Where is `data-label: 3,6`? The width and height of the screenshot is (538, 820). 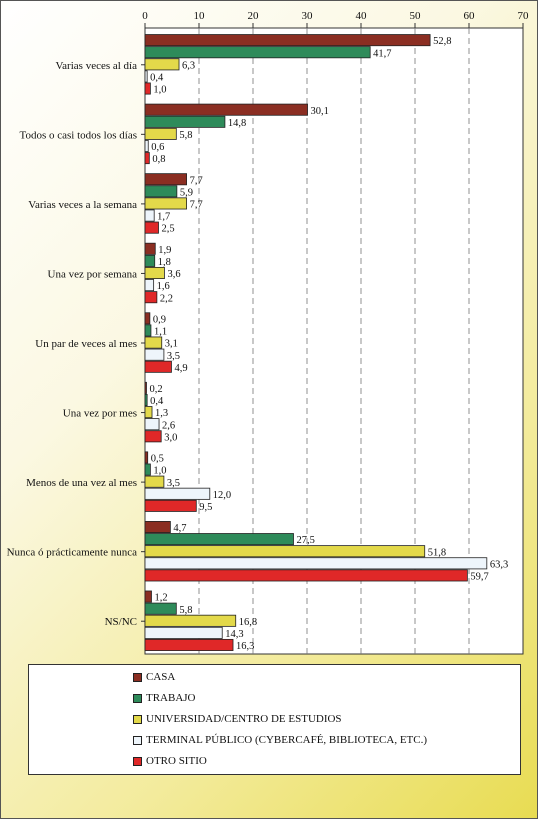
data-label: 3,6 is located at coordinates (173, 274).